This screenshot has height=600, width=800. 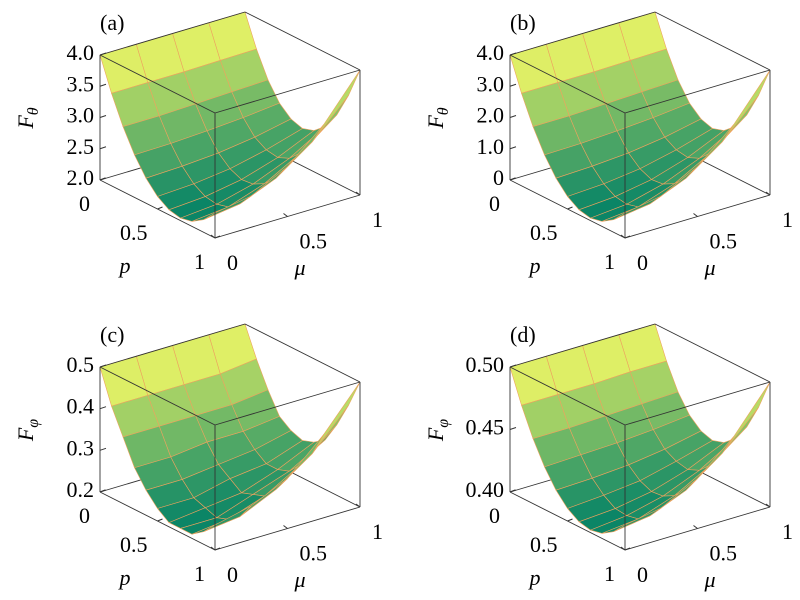 I want to click on z-axis-label: Fθ, so click(x=27, y=118).